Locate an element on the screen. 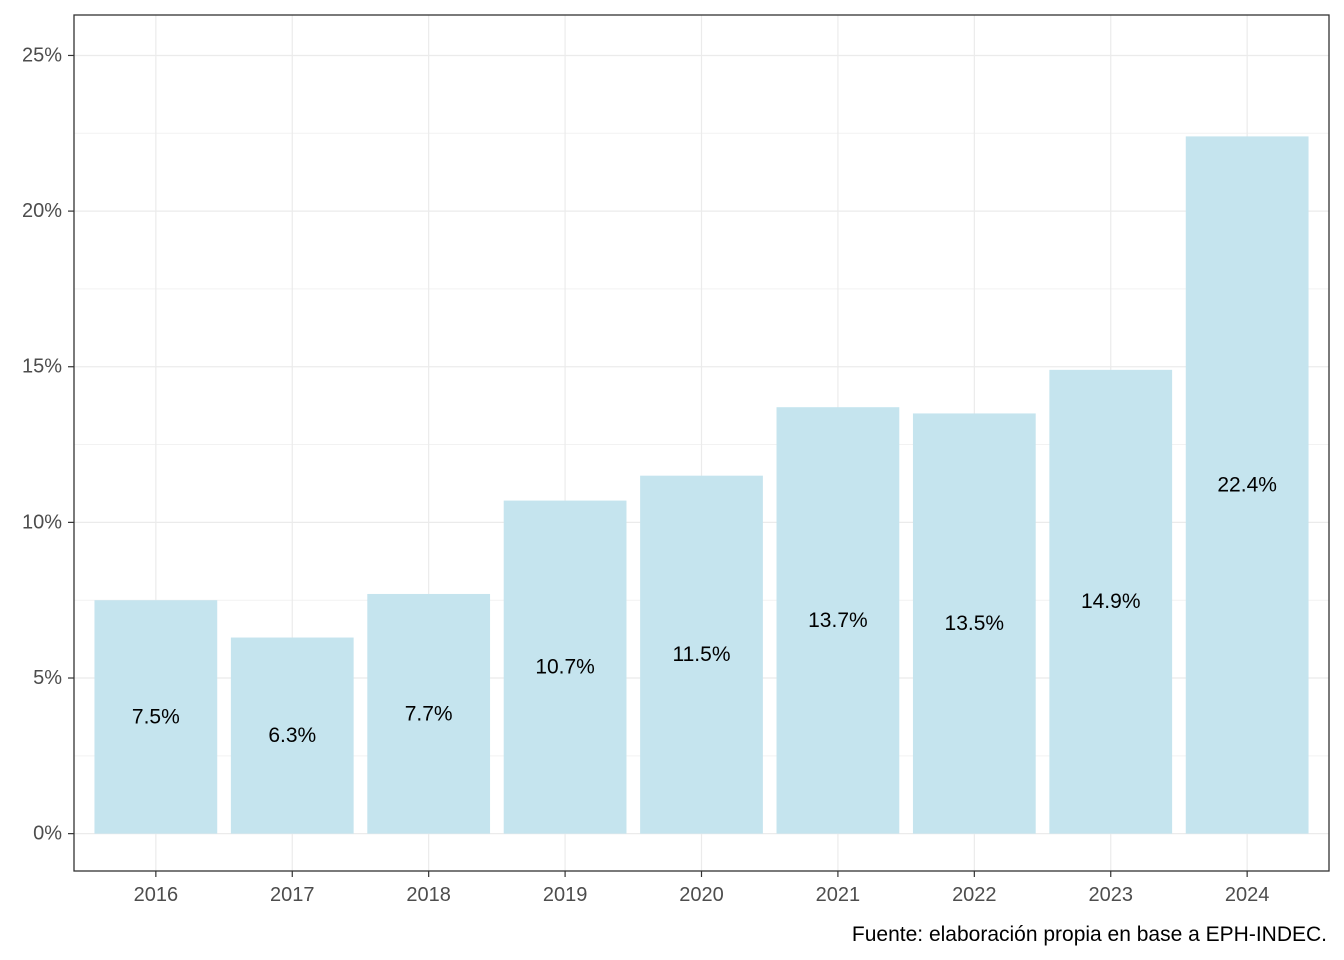  data-label-2016: 7.5% is located at coordinates (156, 716).